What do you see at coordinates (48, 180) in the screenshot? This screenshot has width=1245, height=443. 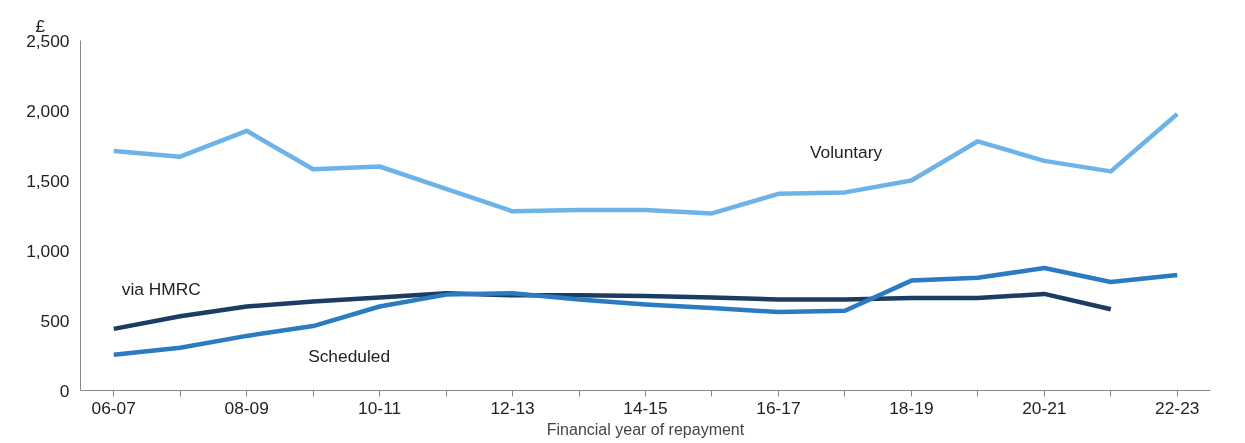 I see `y-tick-label: 1,500` at bounding box center [48, 180].